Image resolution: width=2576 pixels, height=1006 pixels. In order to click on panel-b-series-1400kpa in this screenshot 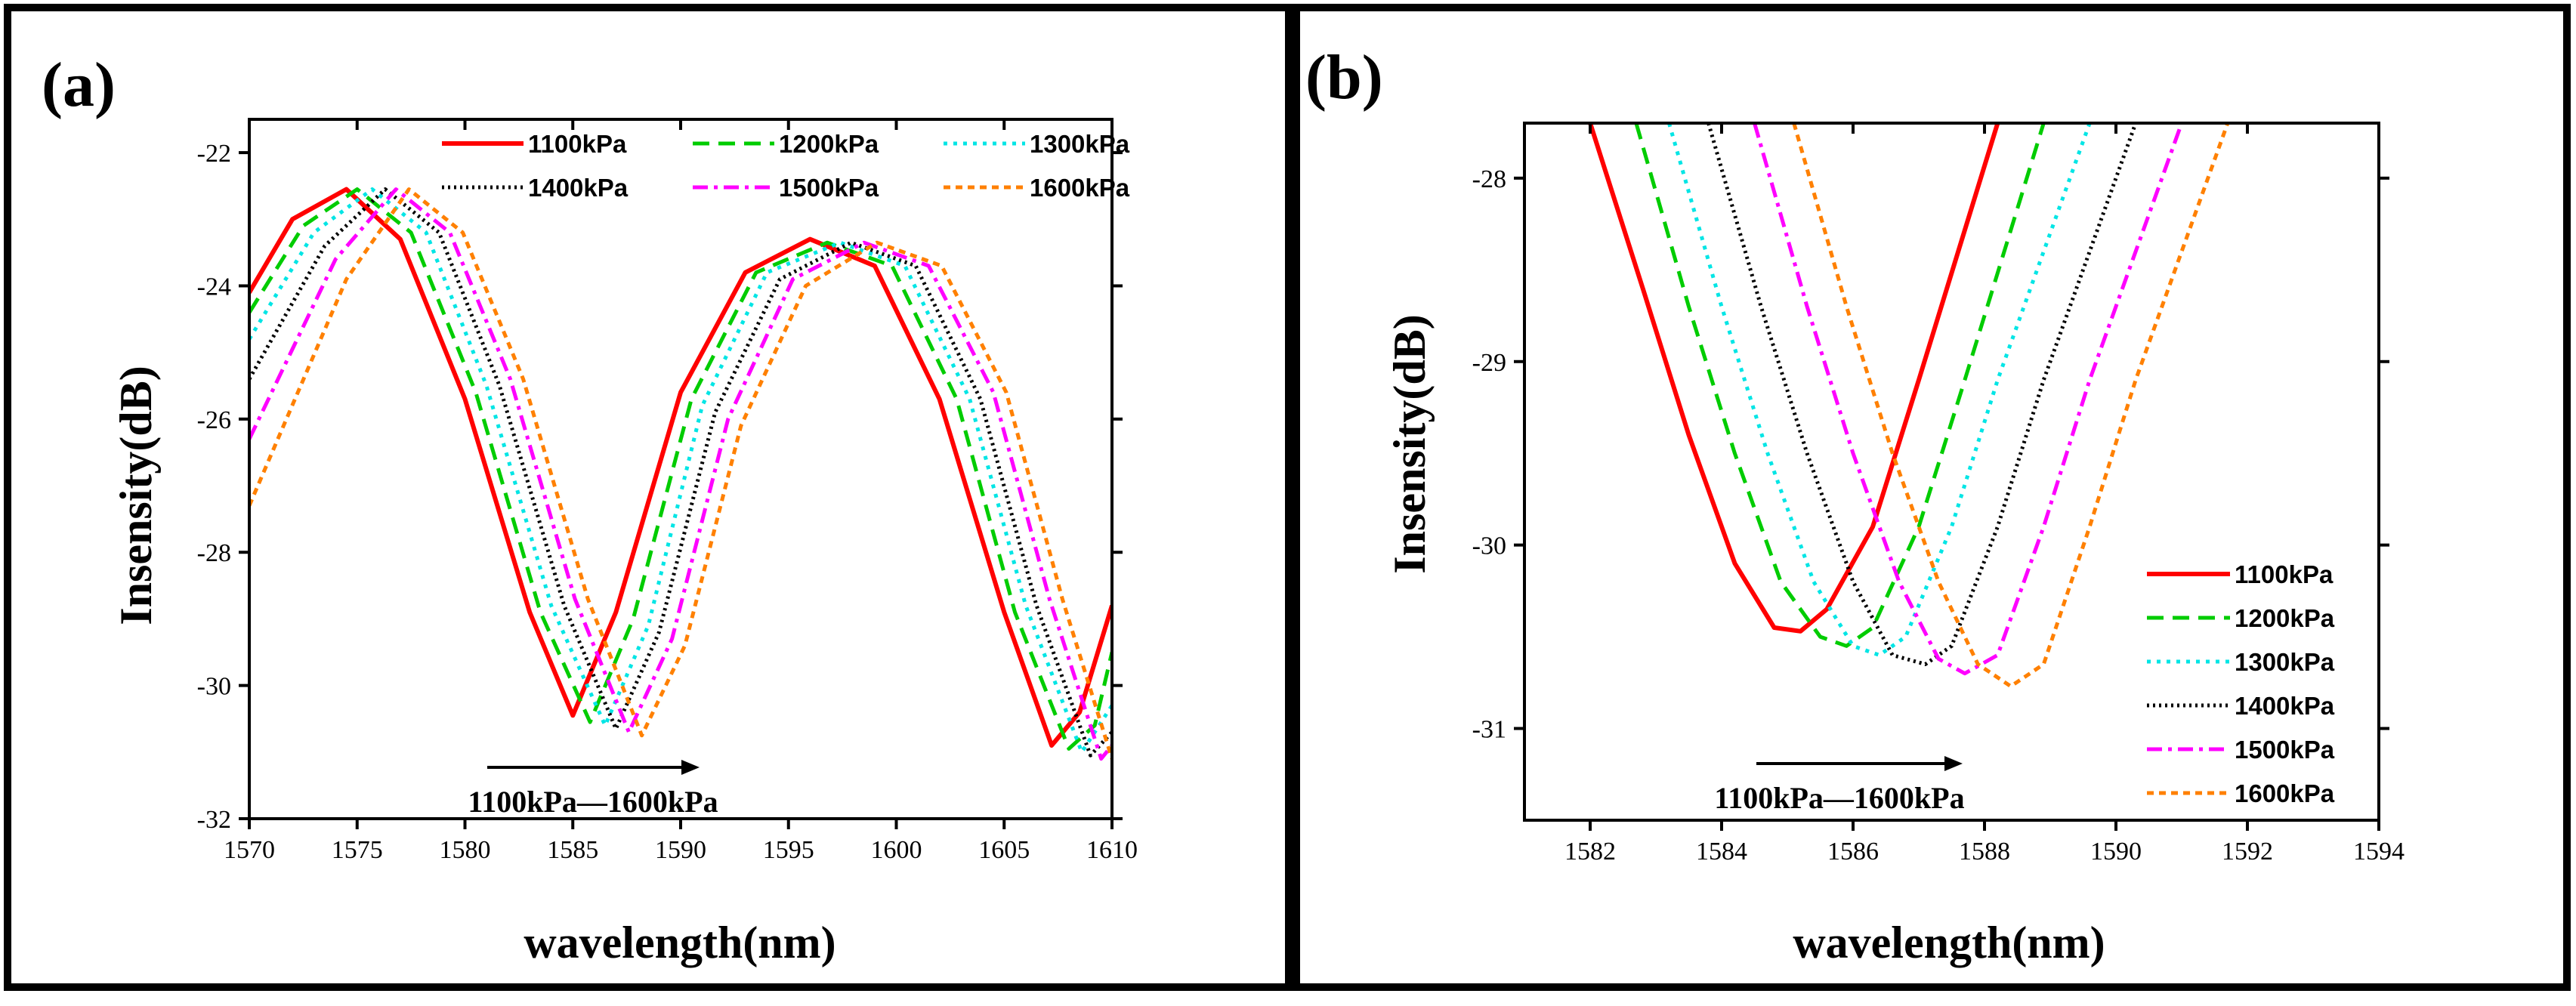, I will do `click(1922, 394)`.